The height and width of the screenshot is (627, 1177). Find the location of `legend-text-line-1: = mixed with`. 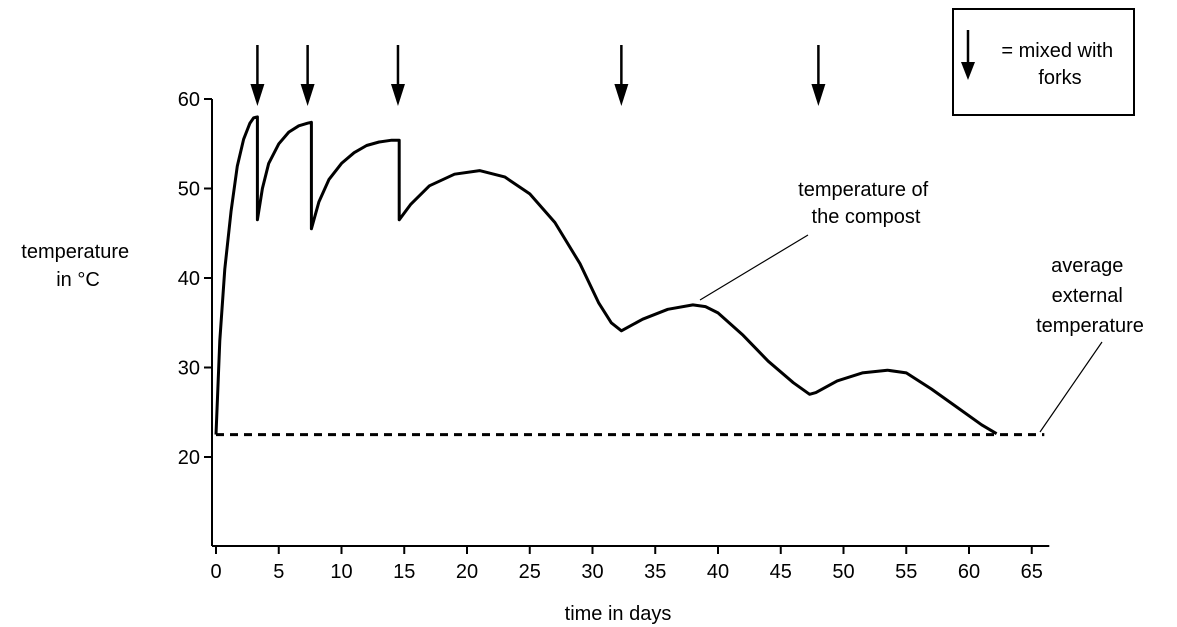

legend-text-line-1: = mixed with is located at coordinates (1057, 51).